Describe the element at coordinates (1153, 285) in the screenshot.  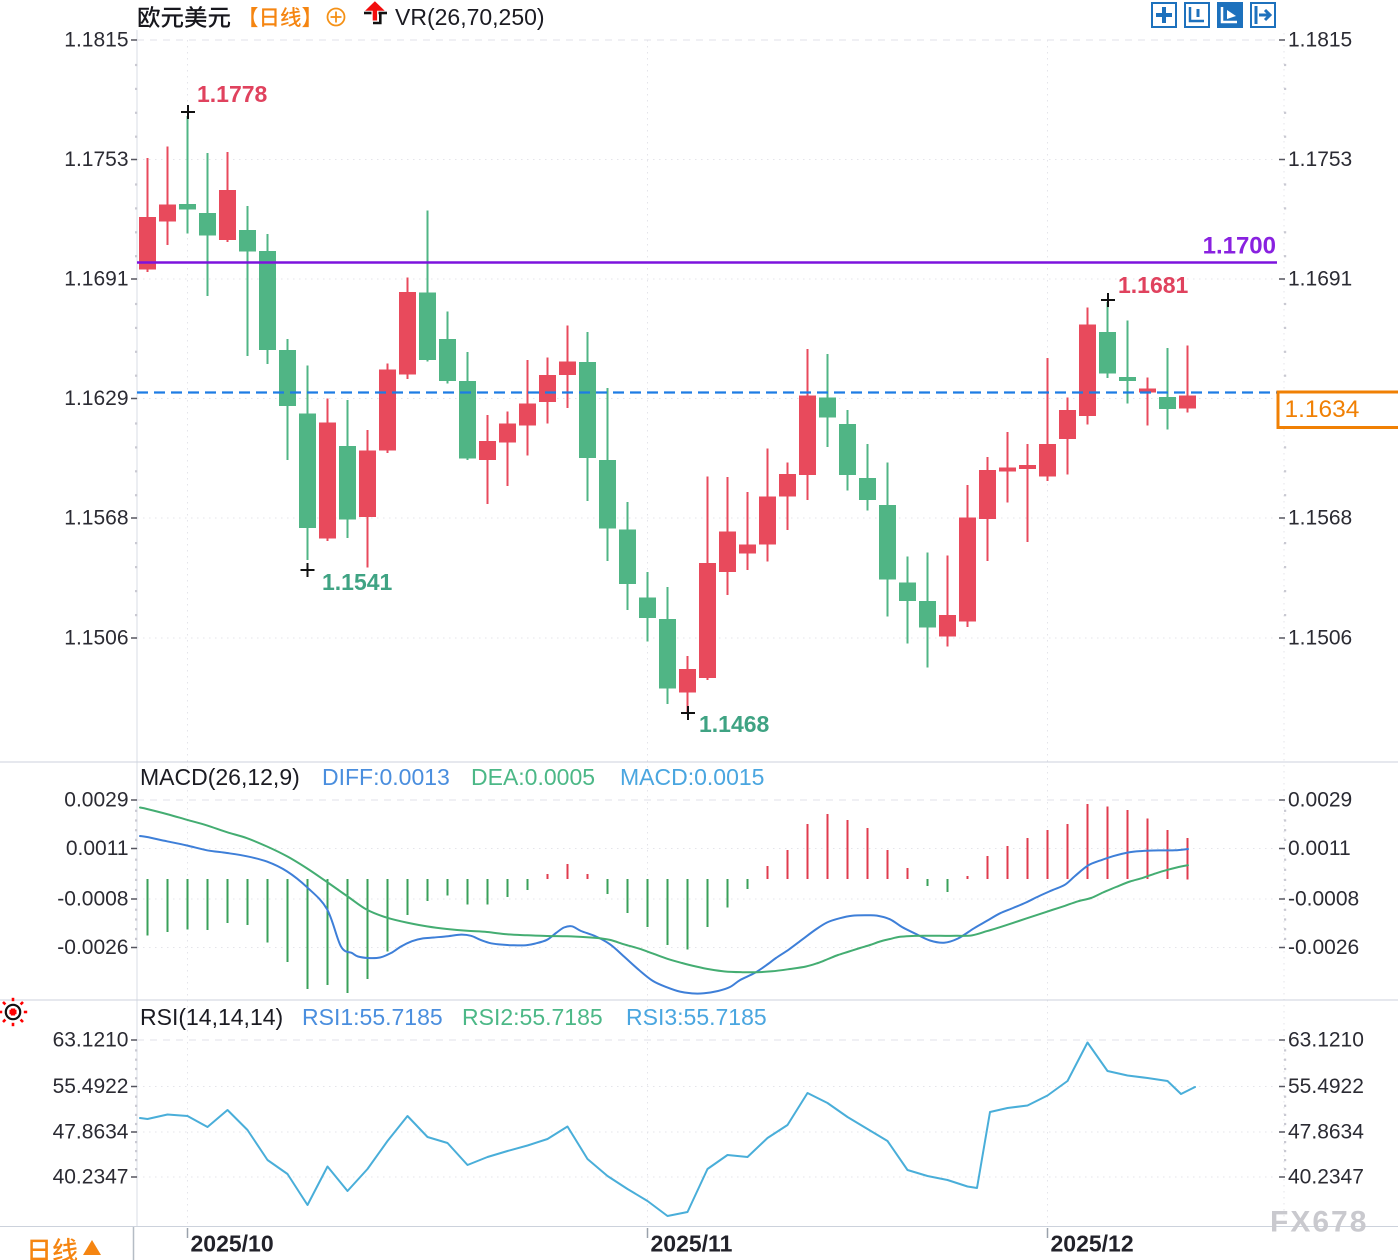
I see `svg-text: 1.1681` at that location.